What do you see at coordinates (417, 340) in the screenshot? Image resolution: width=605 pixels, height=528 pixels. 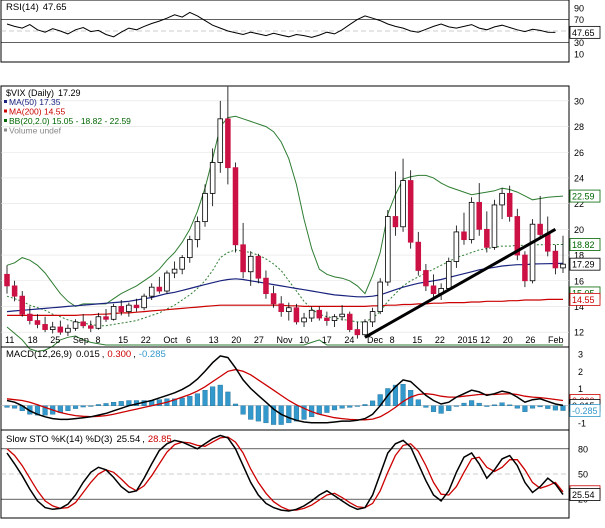 I see `x-tick-label: 15` at bounding box center [417, 340].